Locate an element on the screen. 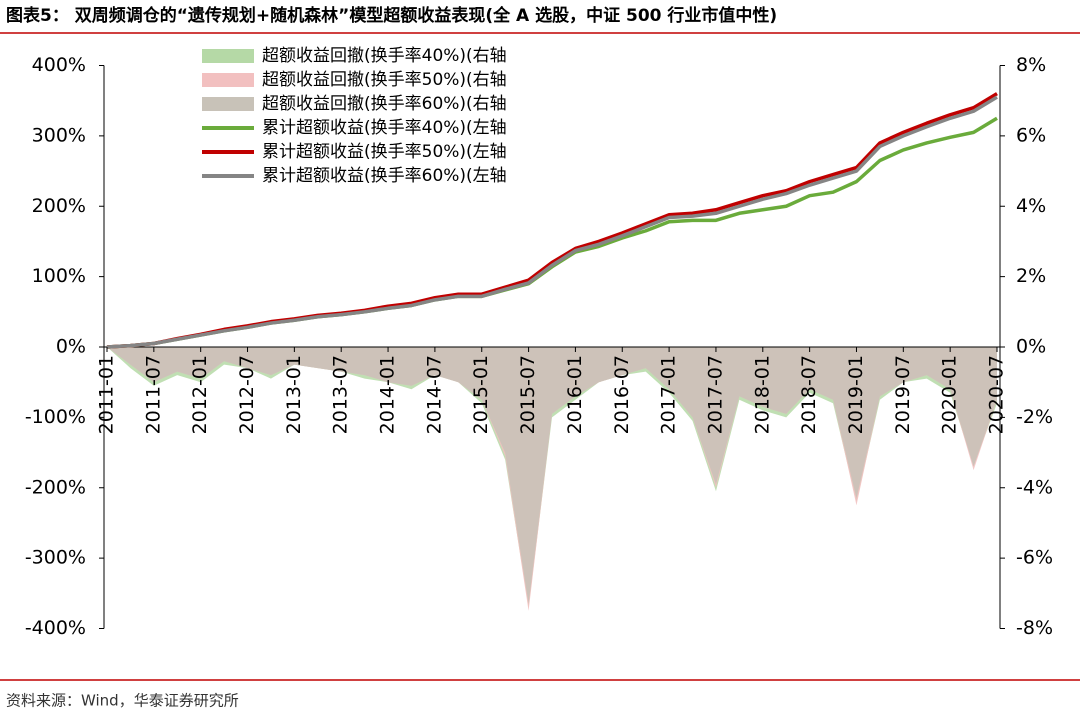  y-tick-label: 300% is located at coordinates (59, 135).